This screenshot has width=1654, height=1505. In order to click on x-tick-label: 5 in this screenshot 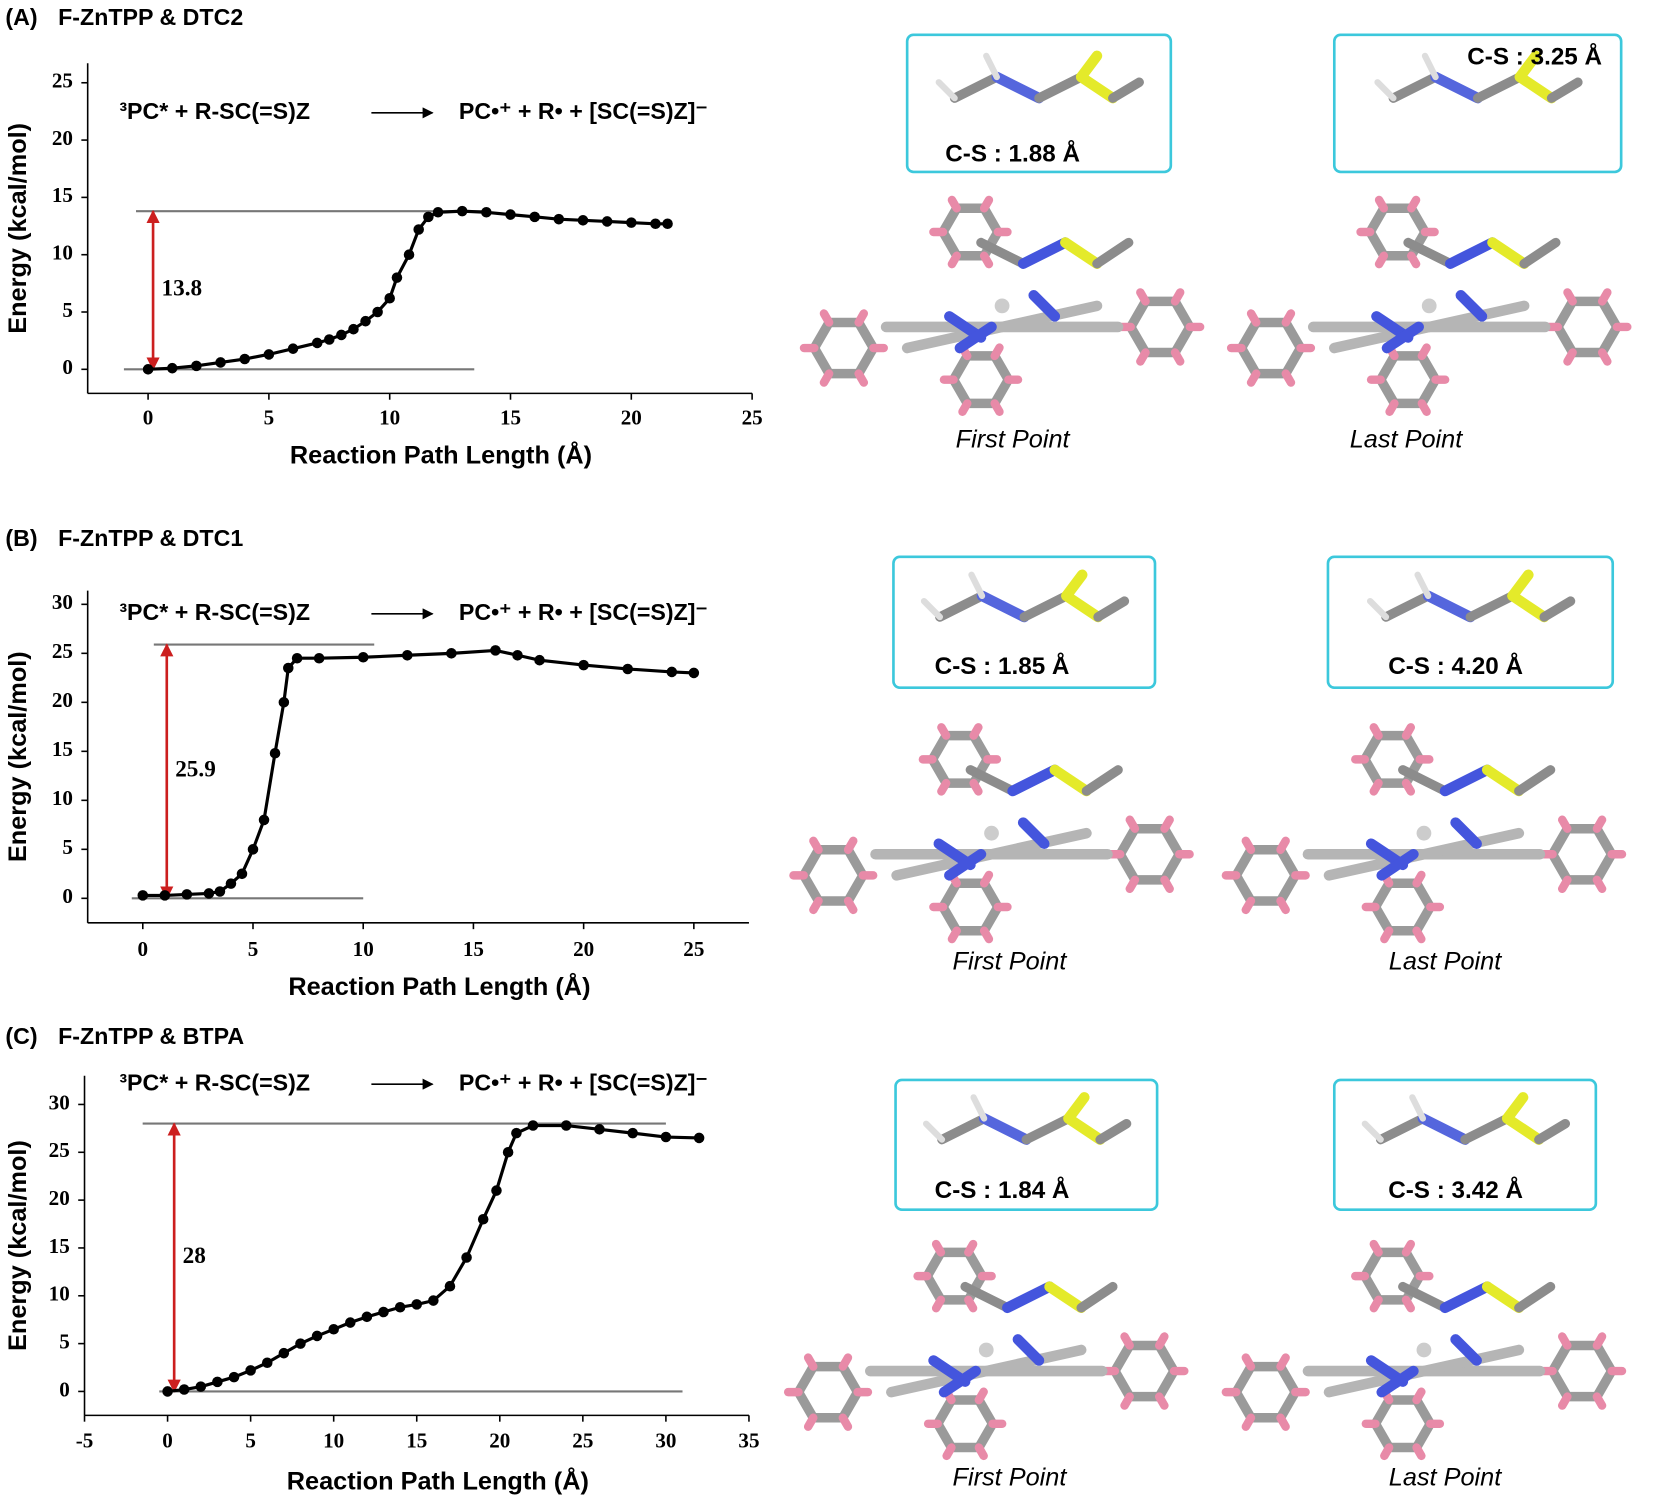, I will do `click(250, 1441)`.